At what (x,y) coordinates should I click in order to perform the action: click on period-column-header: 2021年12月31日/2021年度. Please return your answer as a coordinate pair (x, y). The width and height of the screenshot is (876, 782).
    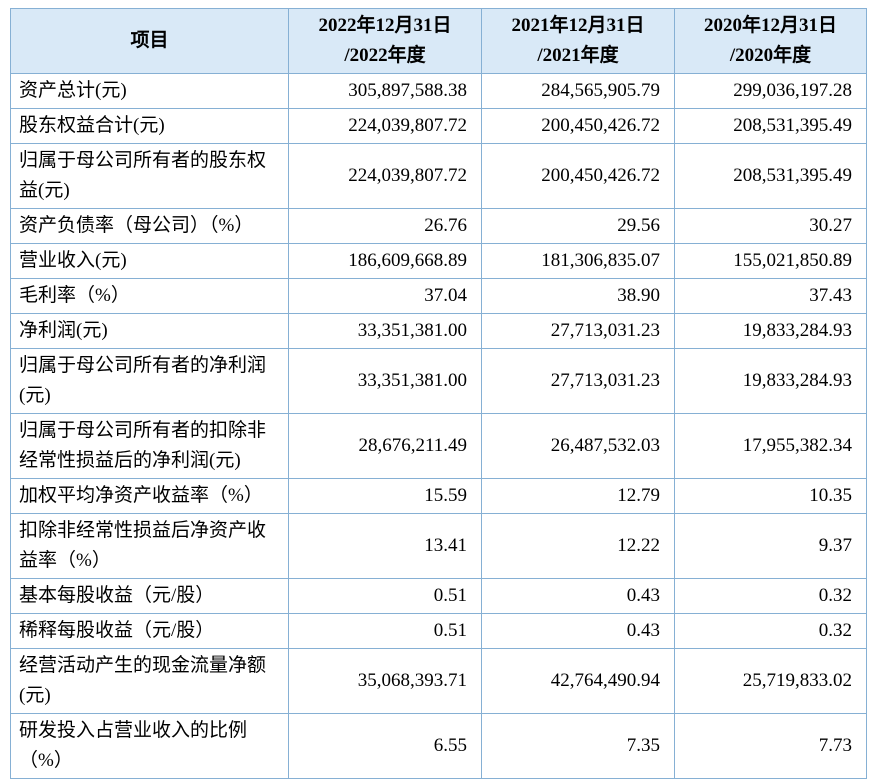
    Looking at the image, I should click on (578, 41).